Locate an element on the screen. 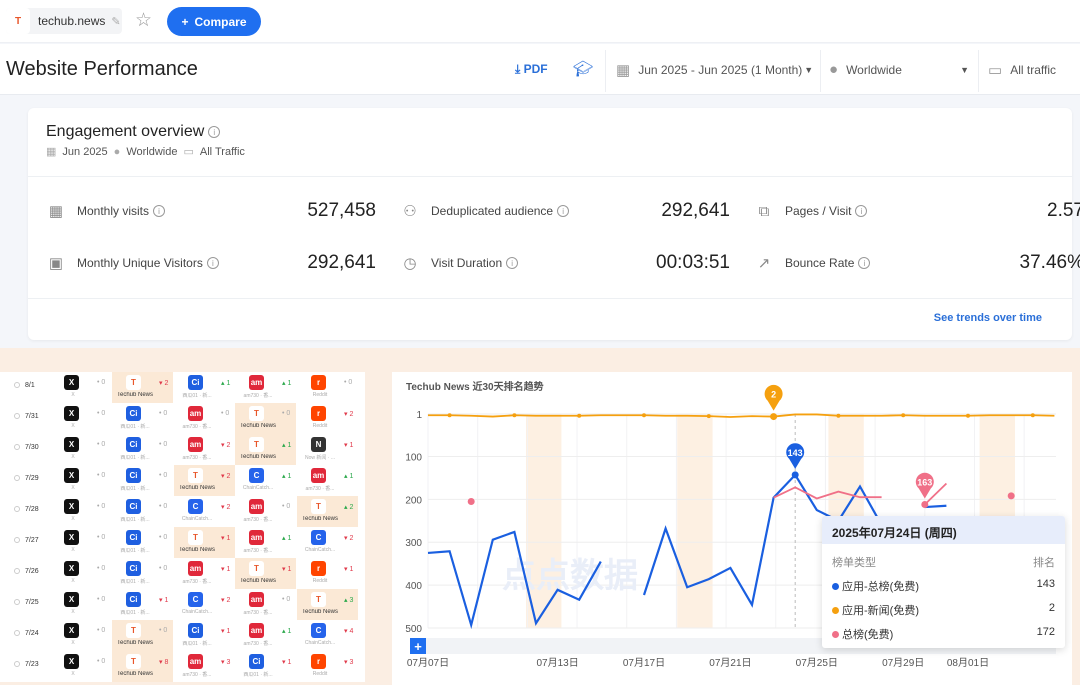 The image size is (1080, 685). rank-cell: am am730 · 香... ▾ 3 is located at coordinates (204, 666).